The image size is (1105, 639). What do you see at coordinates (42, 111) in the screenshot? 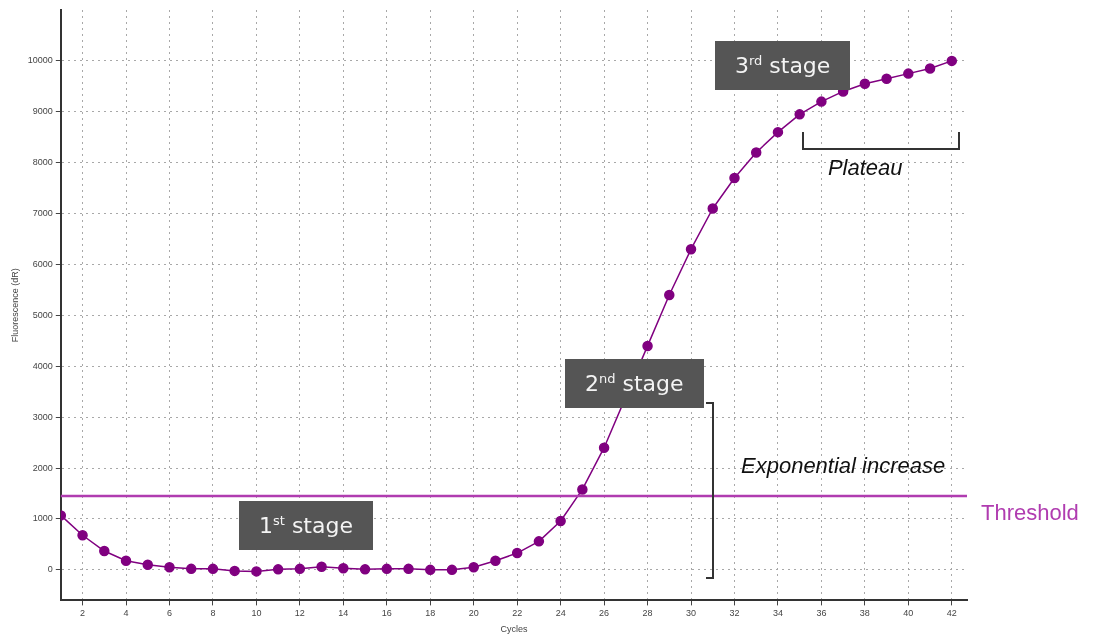
I see `y-tick-label: 9000` at bounding box center [42, 111].